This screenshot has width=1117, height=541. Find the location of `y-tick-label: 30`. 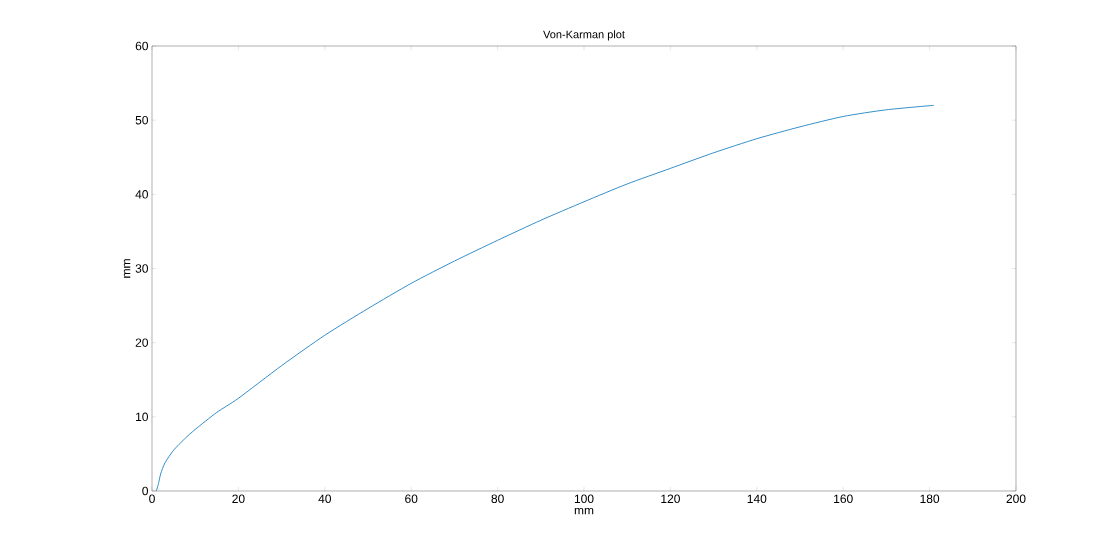

y-tick-label: 30 is located at coordinates (142, 268).